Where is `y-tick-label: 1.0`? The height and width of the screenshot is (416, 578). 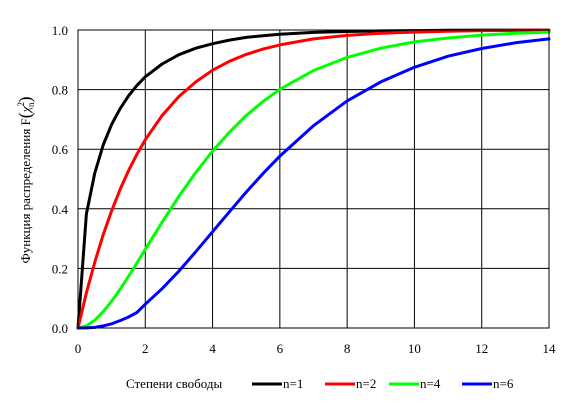 y-tick-label: 1.0 is located at coordinates (60, 30).